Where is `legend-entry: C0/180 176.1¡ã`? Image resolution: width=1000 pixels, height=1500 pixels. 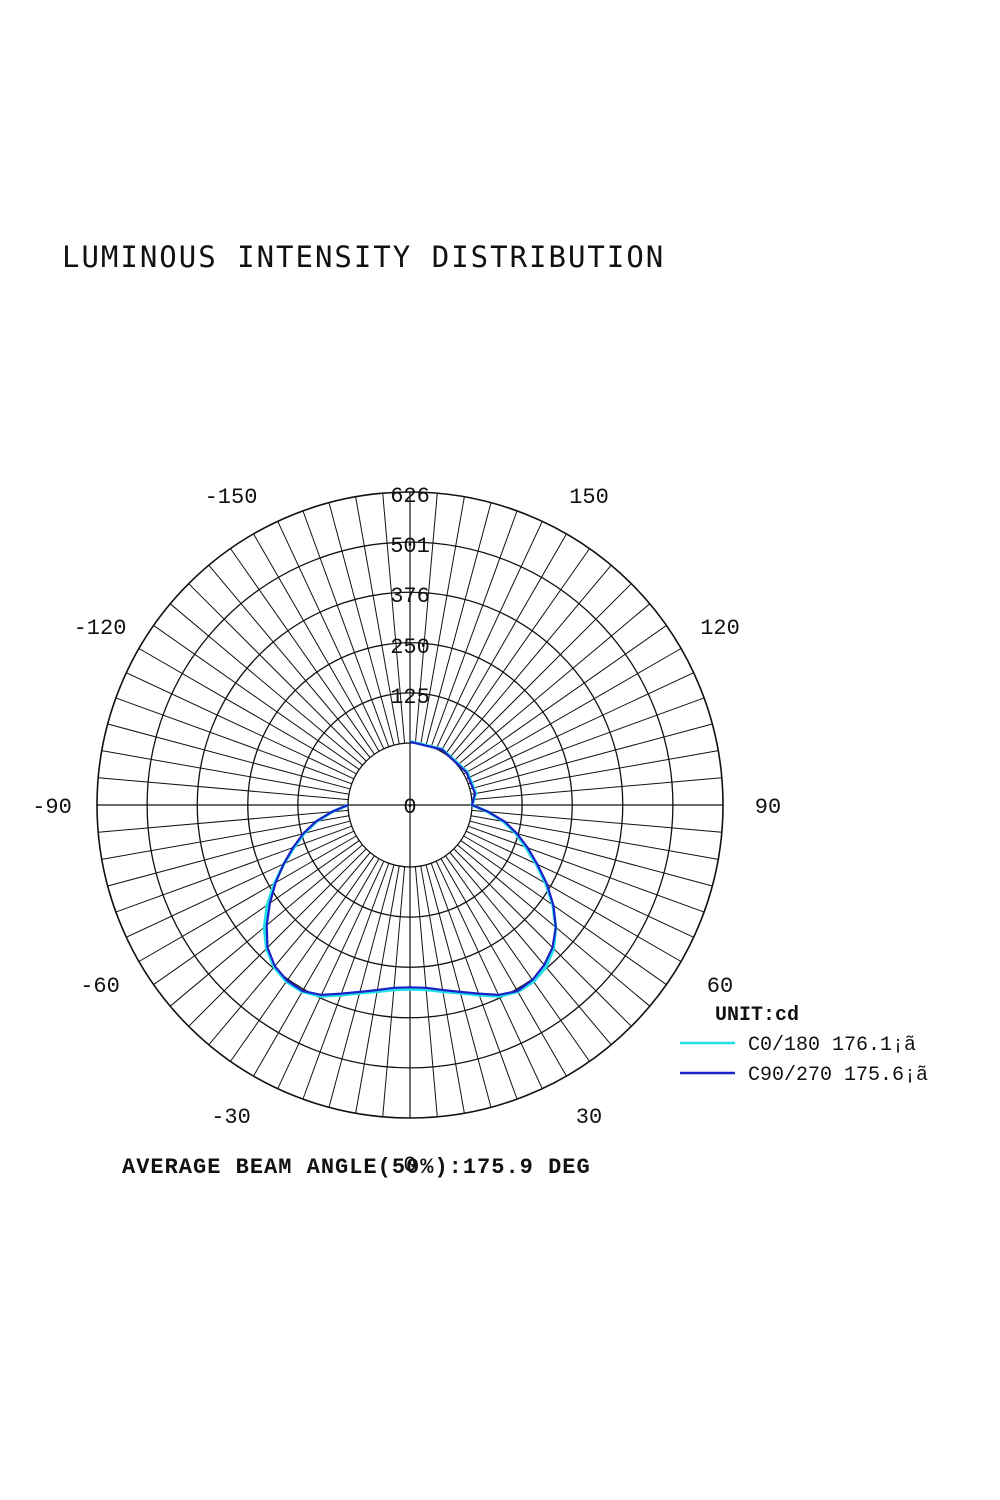 legend-entry: C0/180 176.1¡ã is located at coordinates (832, 1045).